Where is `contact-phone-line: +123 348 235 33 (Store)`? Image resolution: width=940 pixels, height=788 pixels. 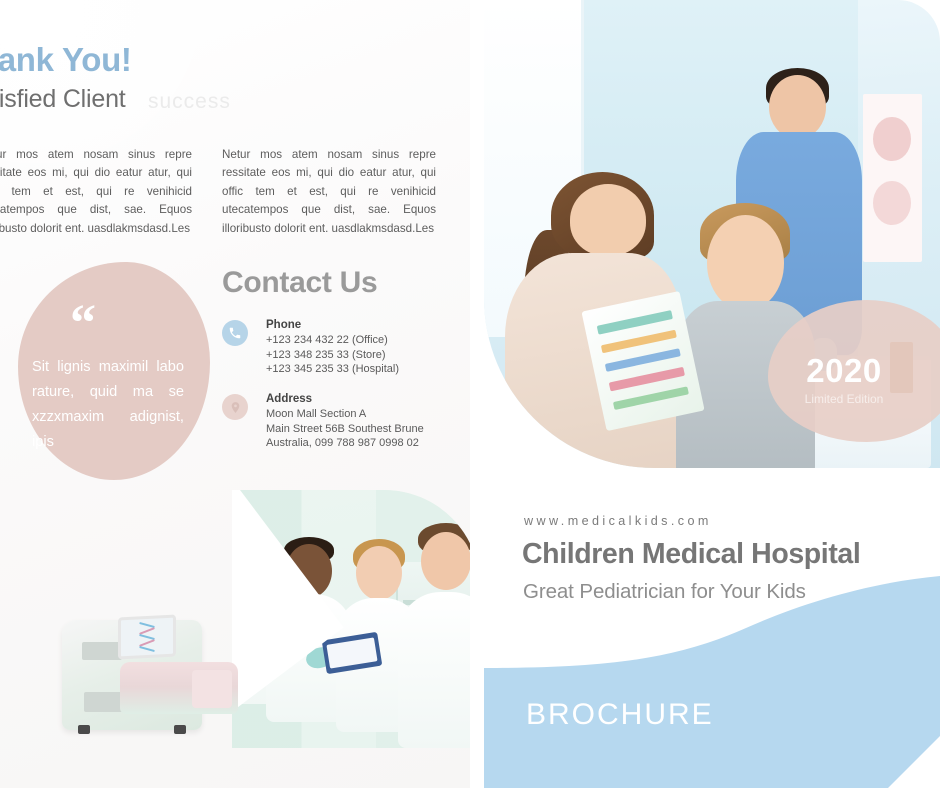 contact-phone-line: +123 348 235 33 (Store) is located at coordinates (326, 354).